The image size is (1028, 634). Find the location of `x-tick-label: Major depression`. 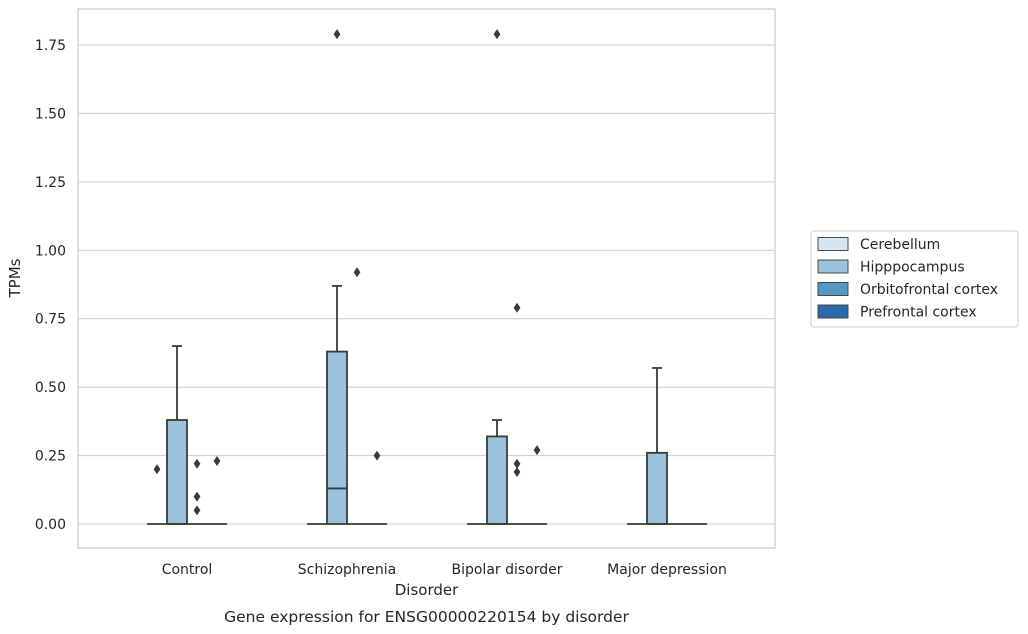

x-tick-label: Major depression is located at coordinates (667, 570).